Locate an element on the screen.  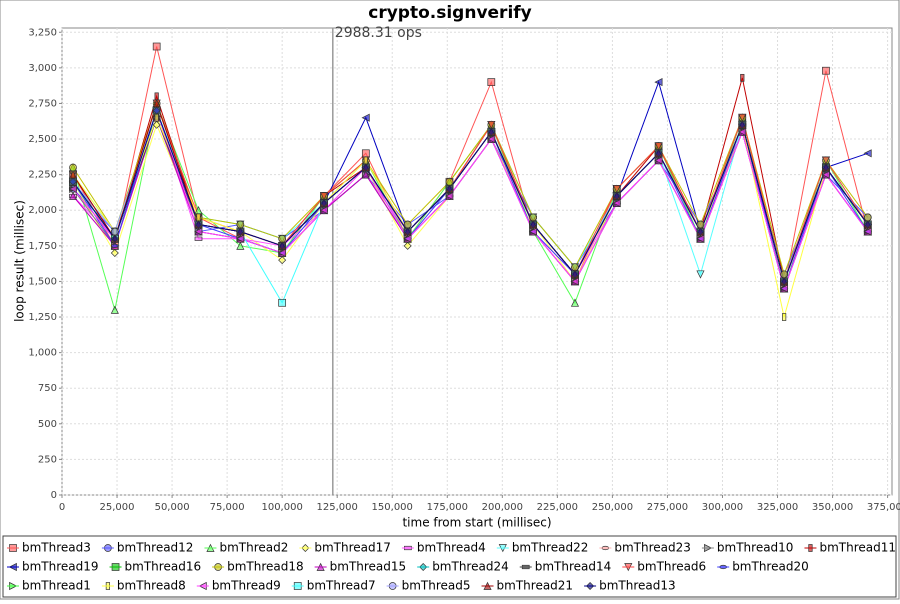
y-tick-label: 750 is located at coordinates (47, 388).